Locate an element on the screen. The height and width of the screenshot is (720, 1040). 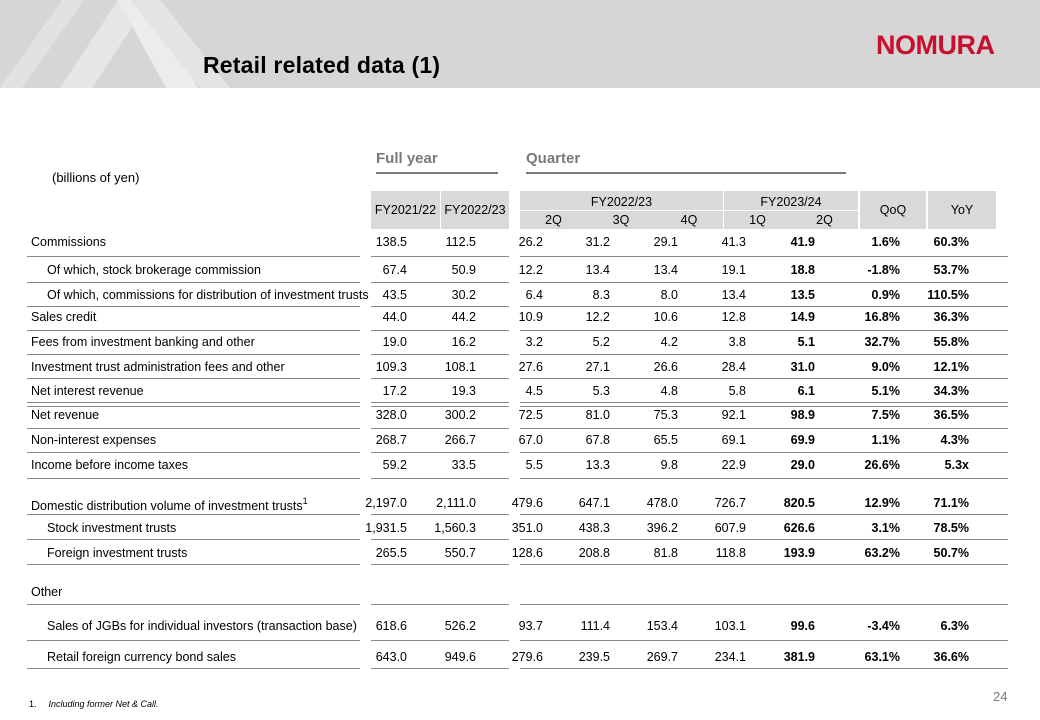
table-cell: 12.8 is located at coordinates (733, 317).